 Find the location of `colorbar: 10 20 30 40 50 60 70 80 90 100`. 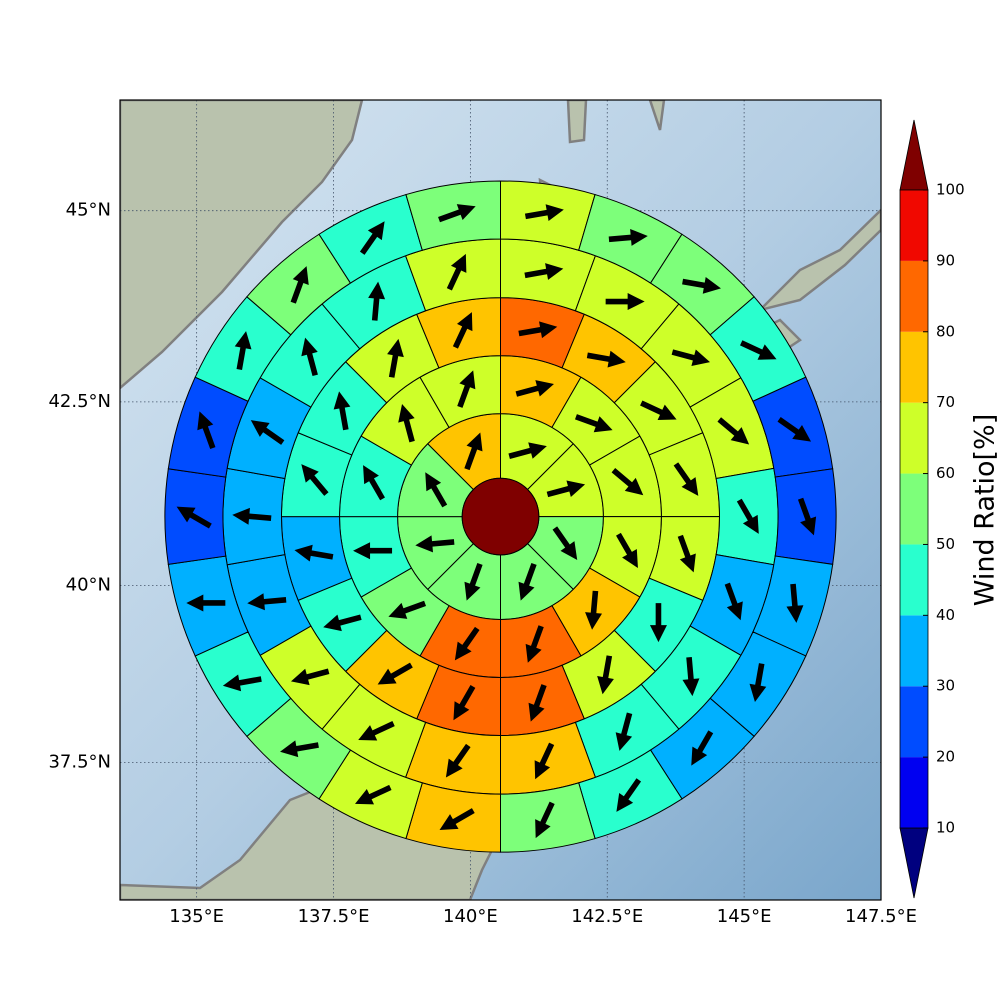

colorbar: 10 20 30 40 50 60 70 80 90 100 is located at coordinates (932, 509).